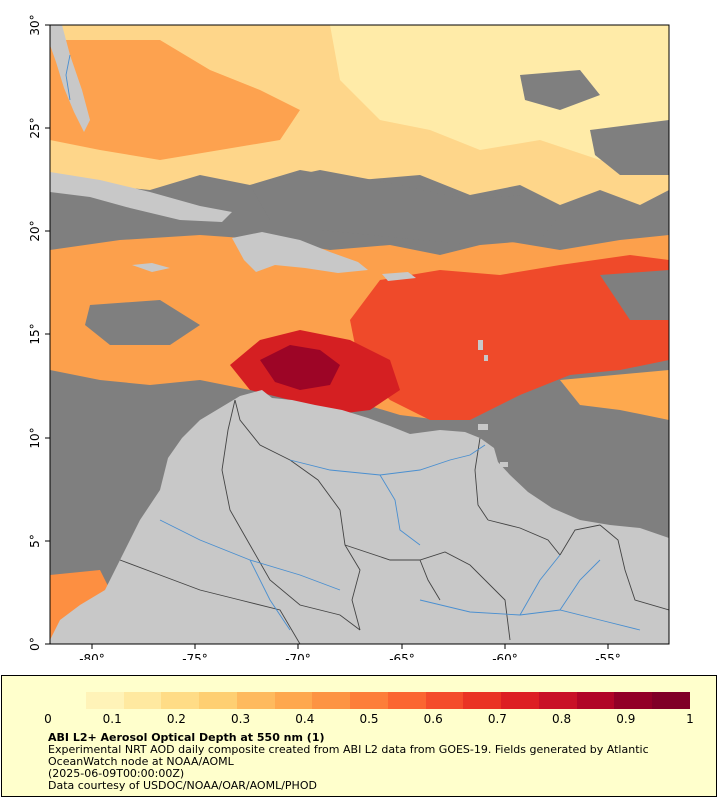  I want to click on colorbar-tick-label: 0.1, so click(112, 719).